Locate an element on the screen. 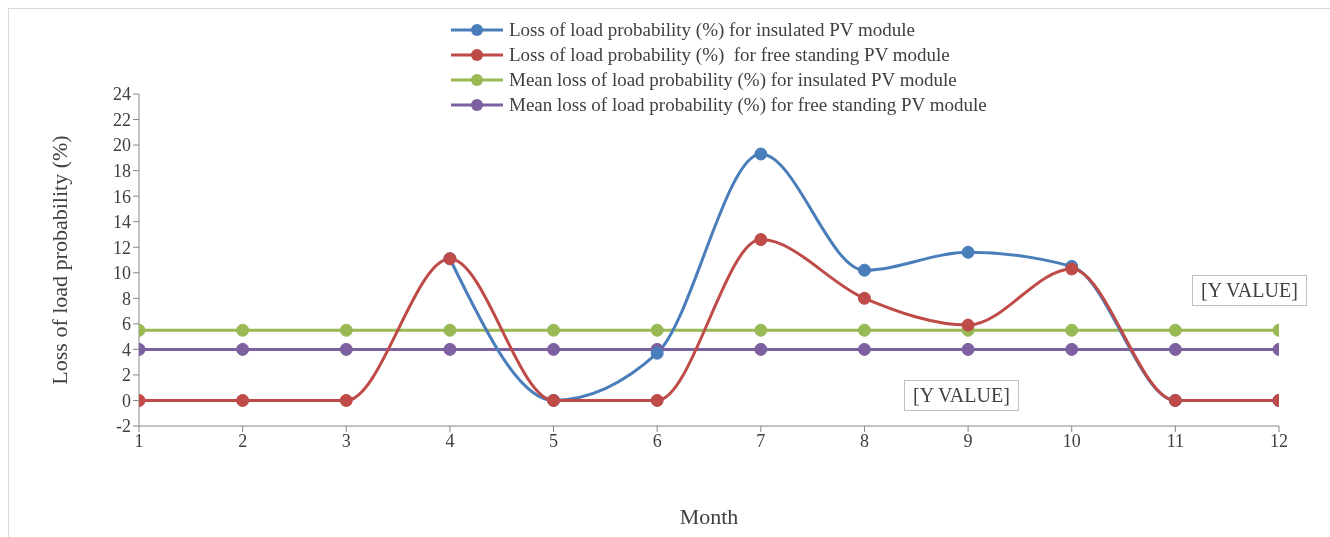 The image size is (1330, 537). y-tick-label: 16 is located at coordinates (122, 196).